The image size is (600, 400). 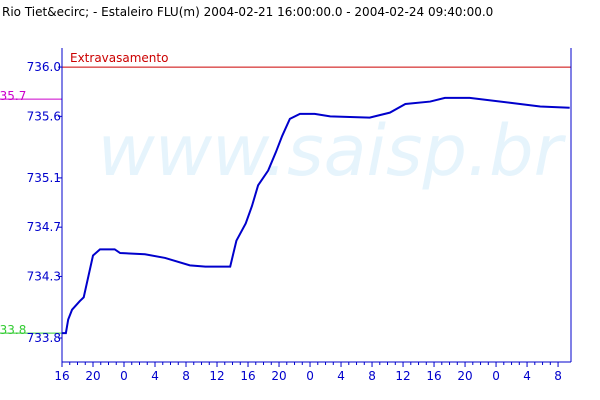 I want to click on y-tick-label: 735.1, so click(x=44, y=178).